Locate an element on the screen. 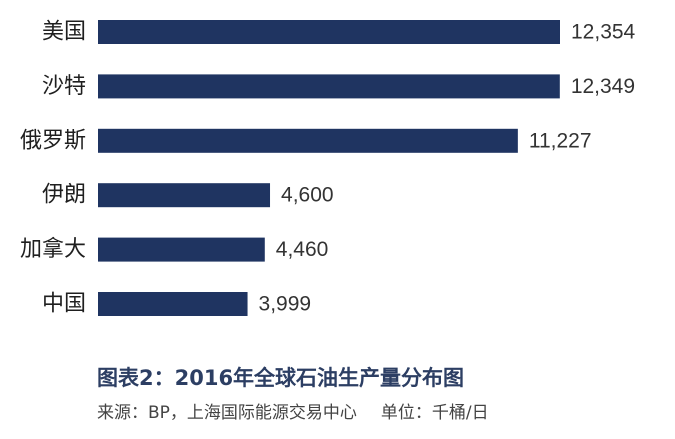  chart-caption-source: 来源：BP，上海国际能源交易中心 单位：千桶/日 is located at coordinates (293, 410).